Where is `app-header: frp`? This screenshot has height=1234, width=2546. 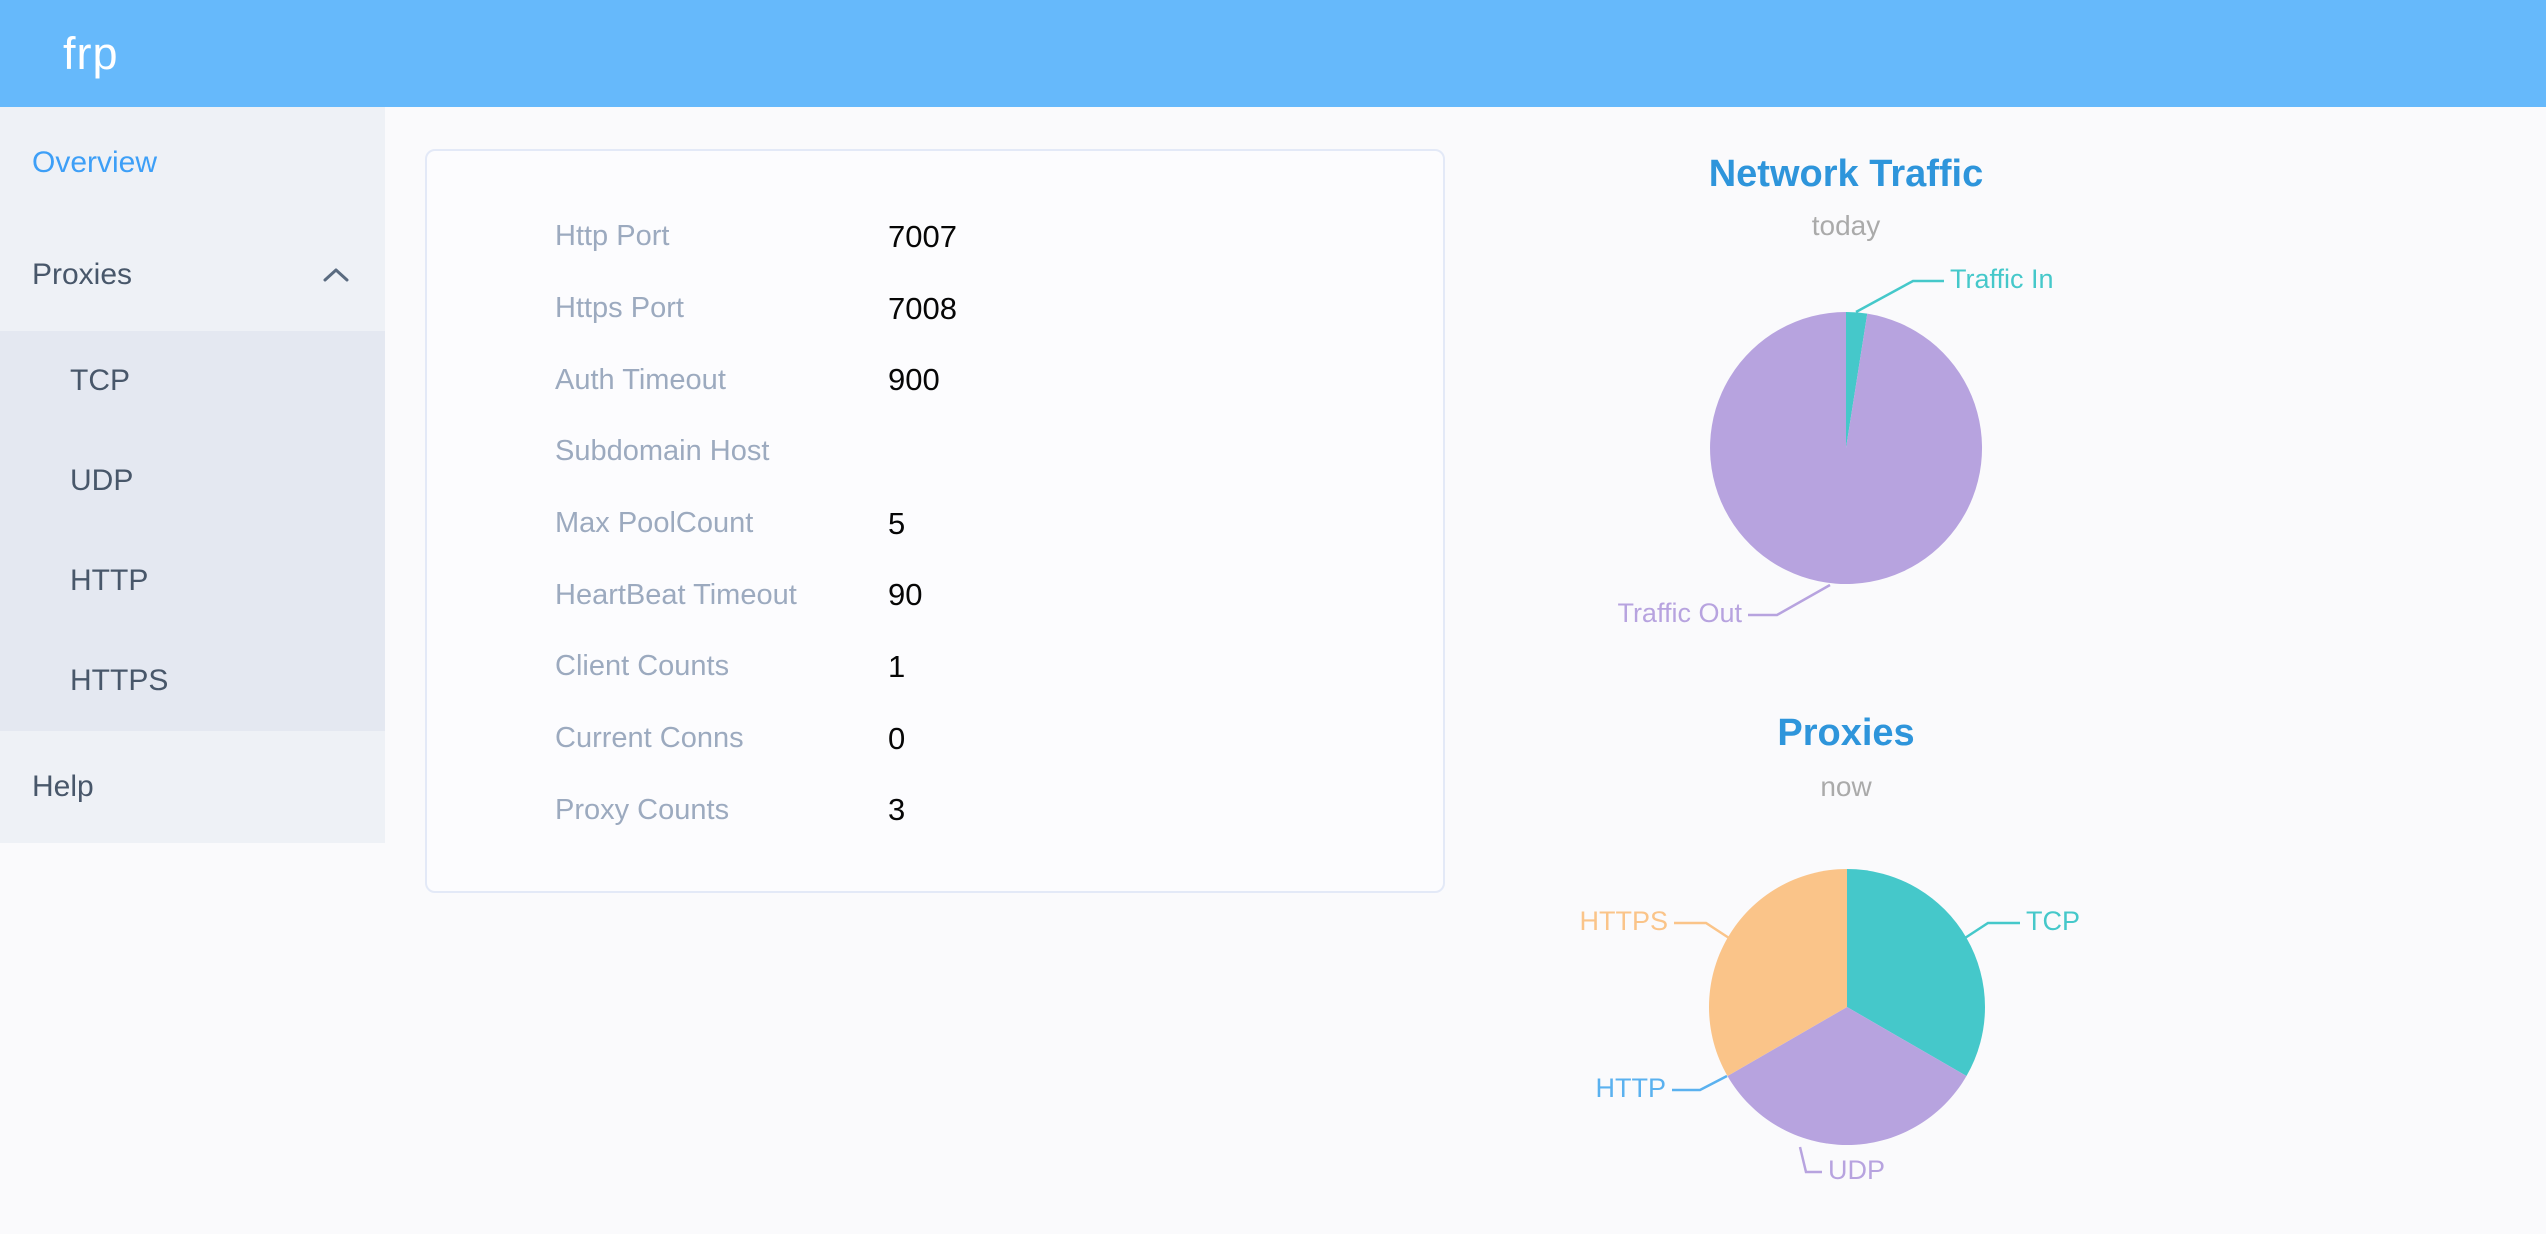
app-header: frp is located at coordinates (1273, 53).